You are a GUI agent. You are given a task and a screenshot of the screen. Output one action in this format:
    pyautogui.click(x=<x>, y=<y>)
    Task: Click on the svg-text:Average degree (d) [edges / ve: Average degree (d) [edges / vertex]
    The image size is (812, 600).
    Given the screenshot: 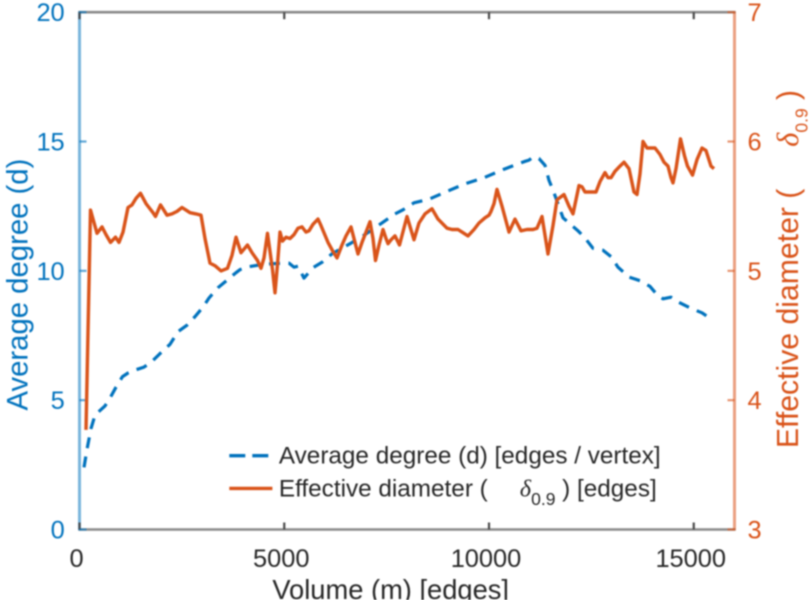 What is the action you would take?
    pyautogui.click(x=470, y=455)
    